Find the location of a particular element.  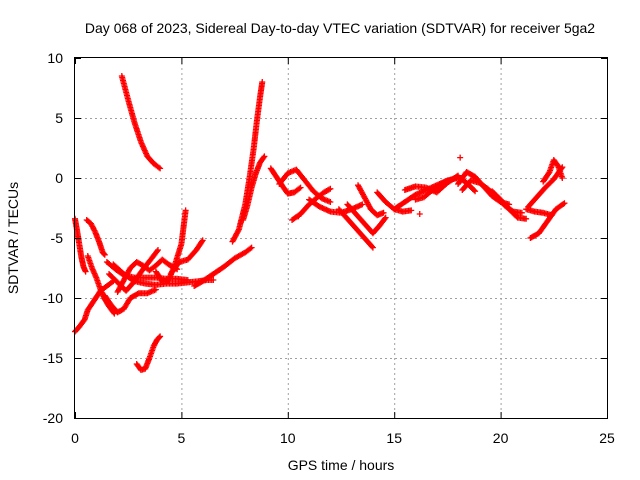

x-axis-label: GPS time / hours is located at coordinates (341, 465).